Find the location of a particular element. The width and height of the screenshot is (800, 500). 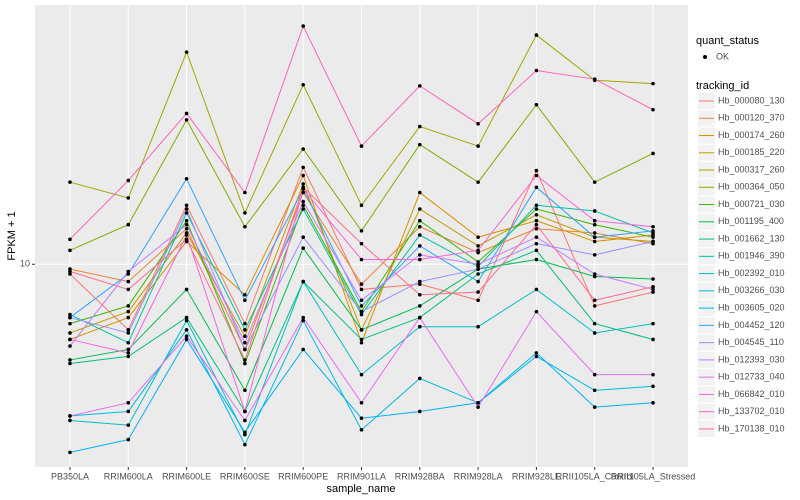

legend-label: Hb_066842_010 is located at coordinates (751, 394).